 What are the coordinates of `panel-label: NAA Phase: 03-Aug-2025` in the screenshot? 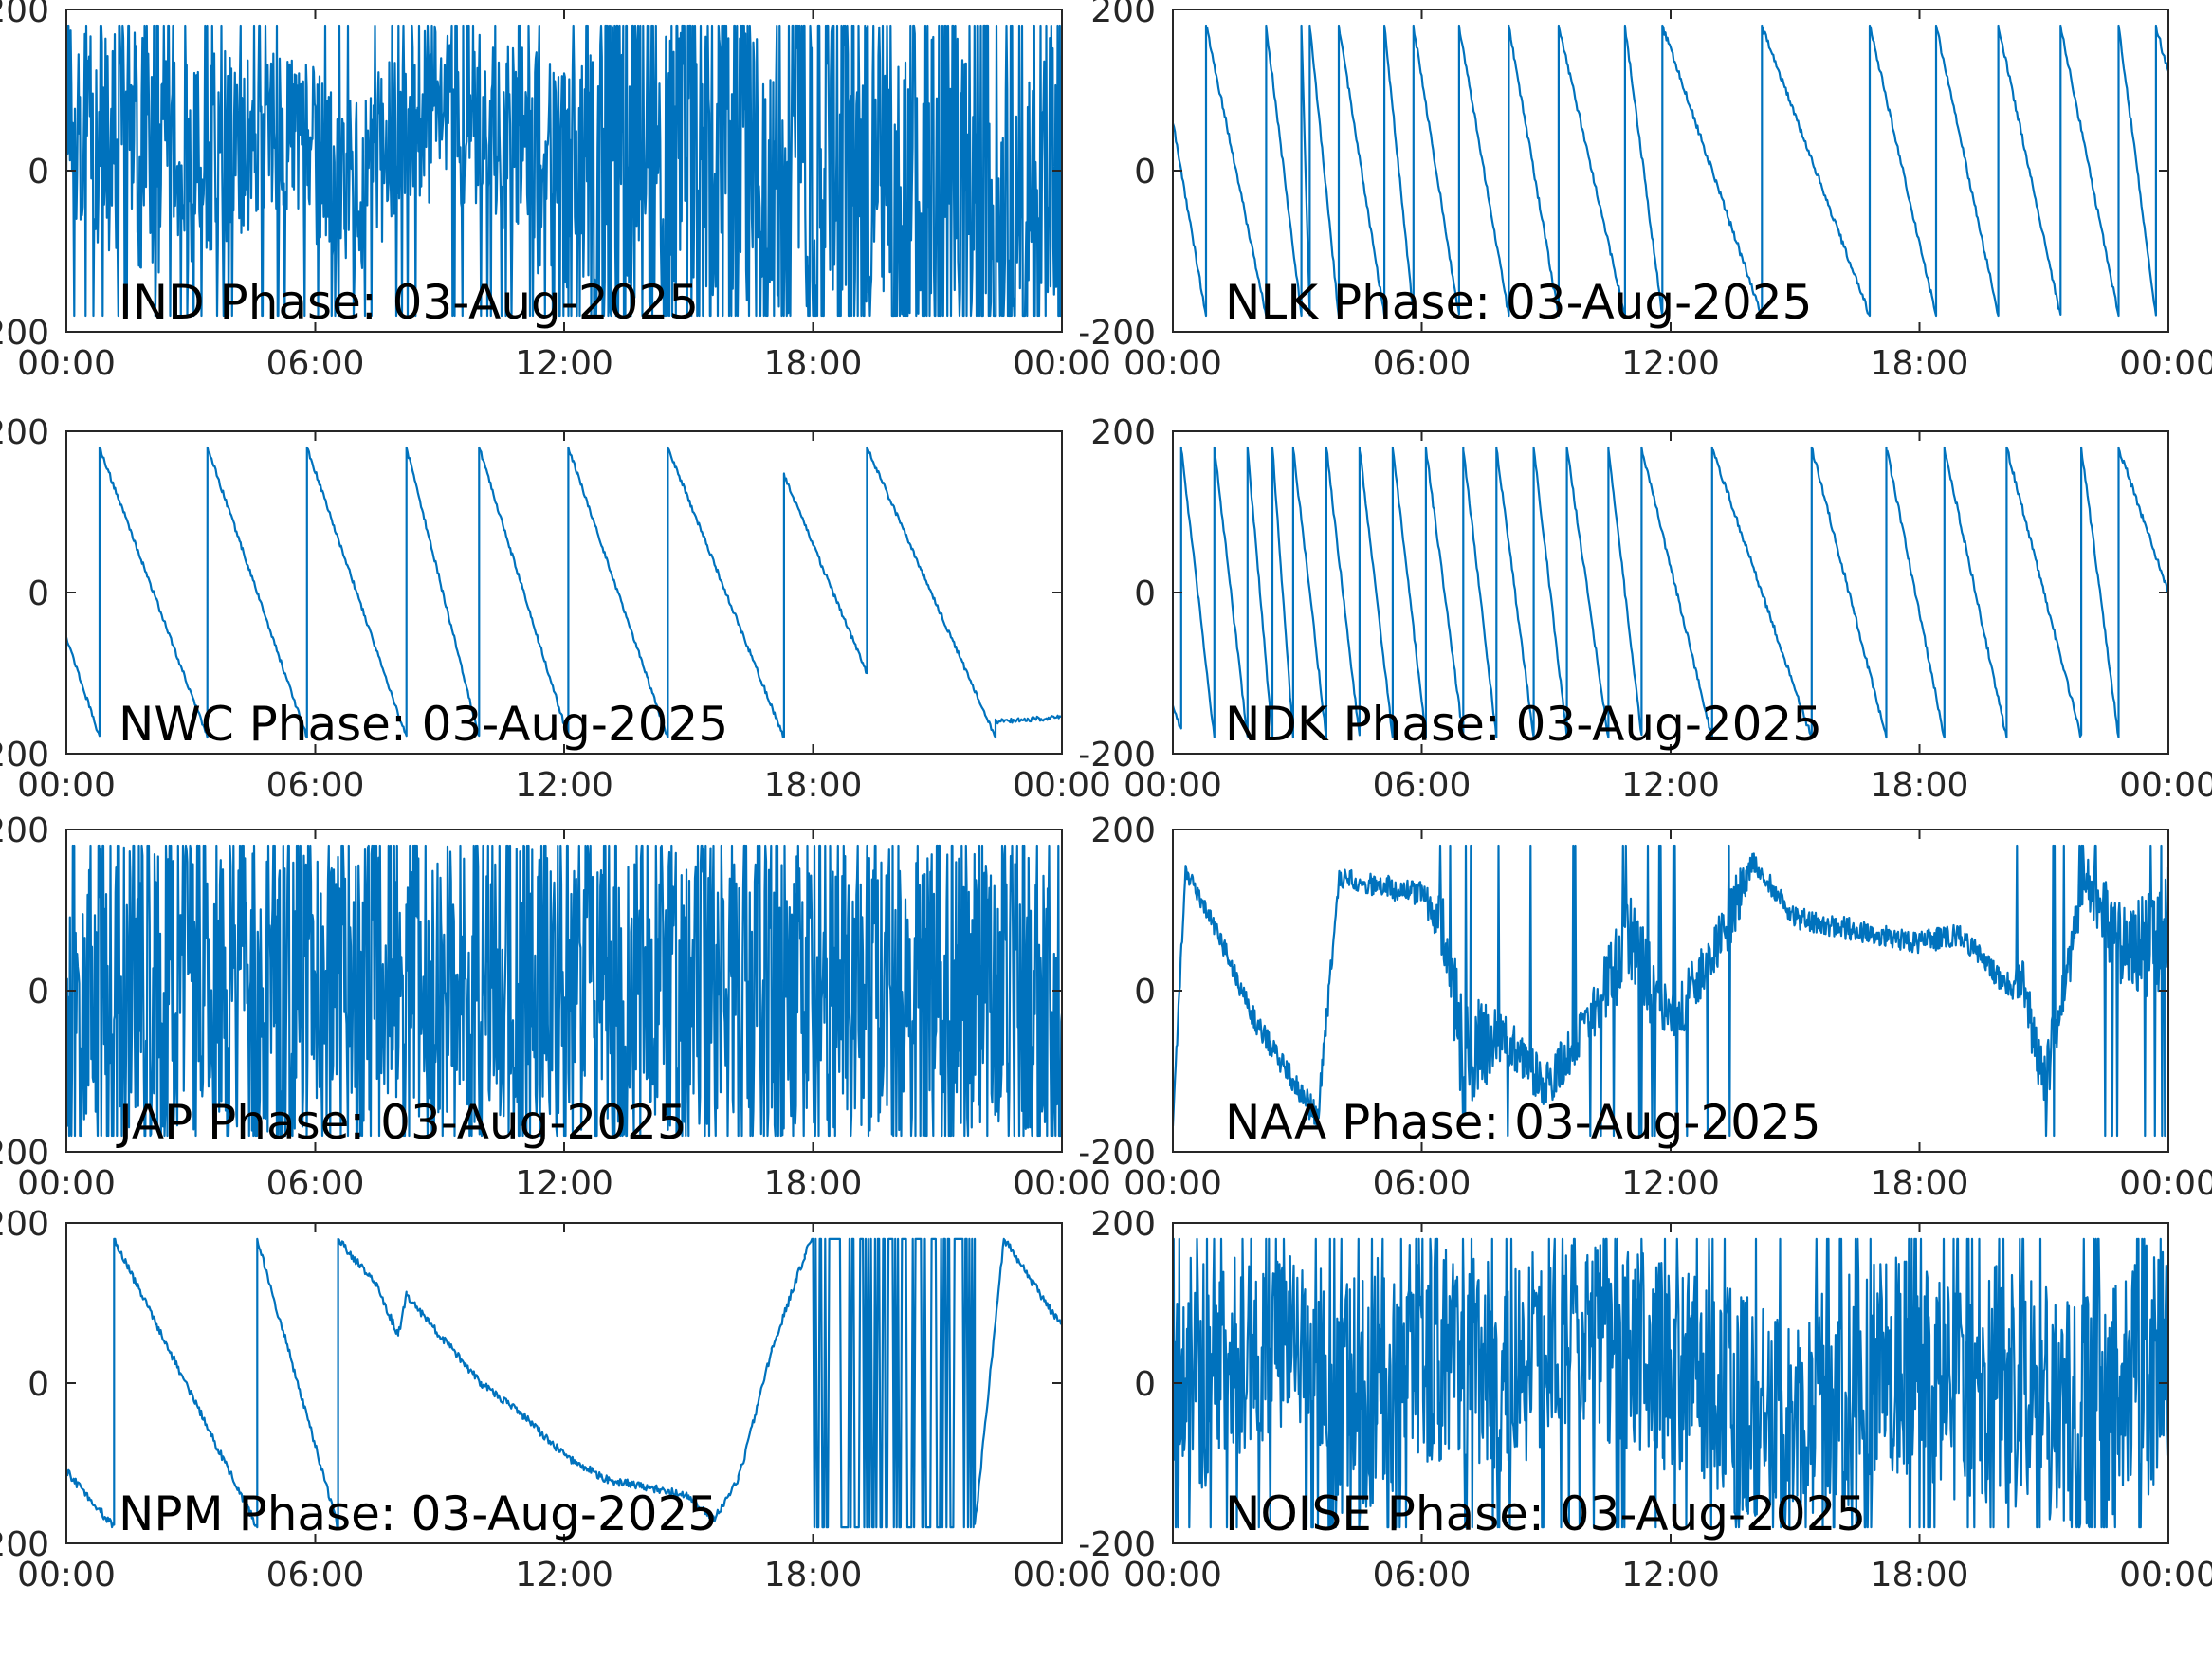 It's located at (1523, 1122).